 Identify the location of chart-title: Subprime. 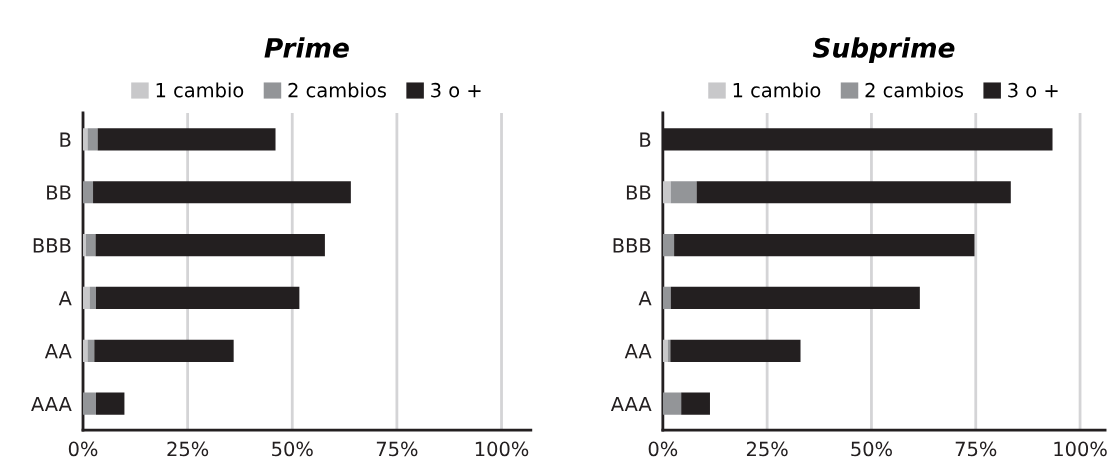
(883, 50).